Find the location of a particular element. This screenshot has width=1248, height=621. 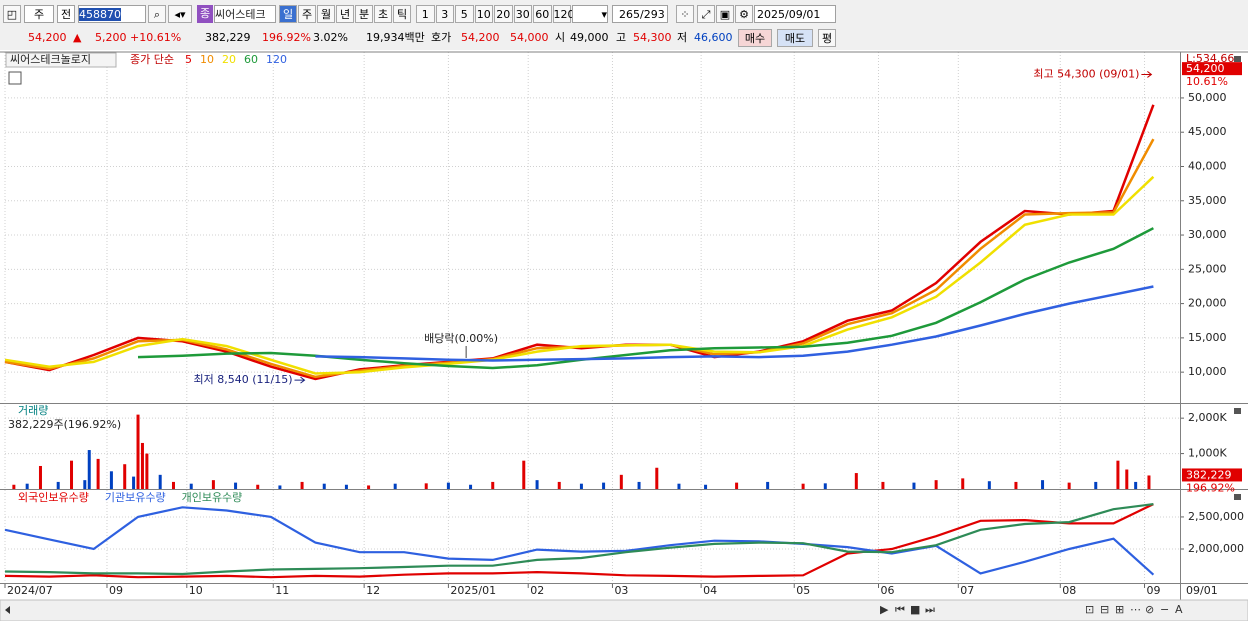

calc-icon is located at coordinates (15, 78).